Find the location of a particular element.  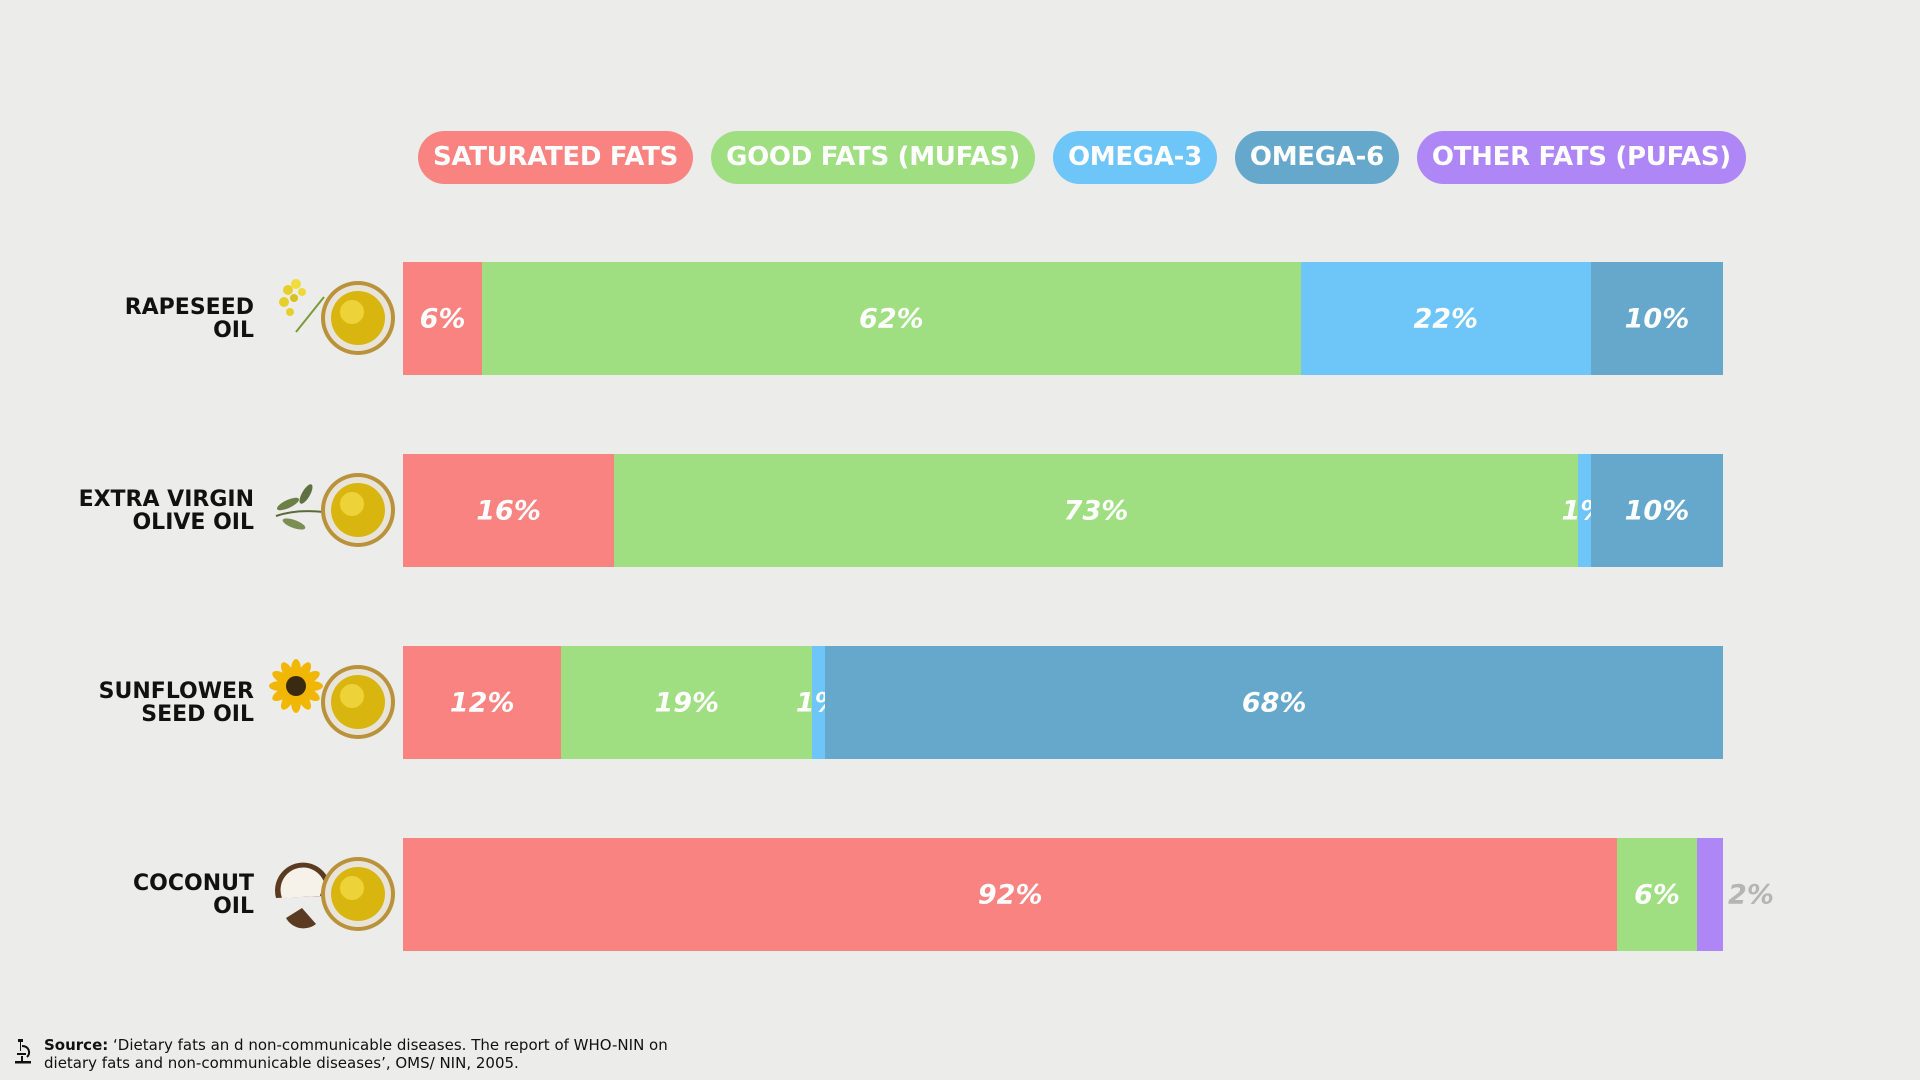

data-label: 12% is located at coordinates (482, 702).